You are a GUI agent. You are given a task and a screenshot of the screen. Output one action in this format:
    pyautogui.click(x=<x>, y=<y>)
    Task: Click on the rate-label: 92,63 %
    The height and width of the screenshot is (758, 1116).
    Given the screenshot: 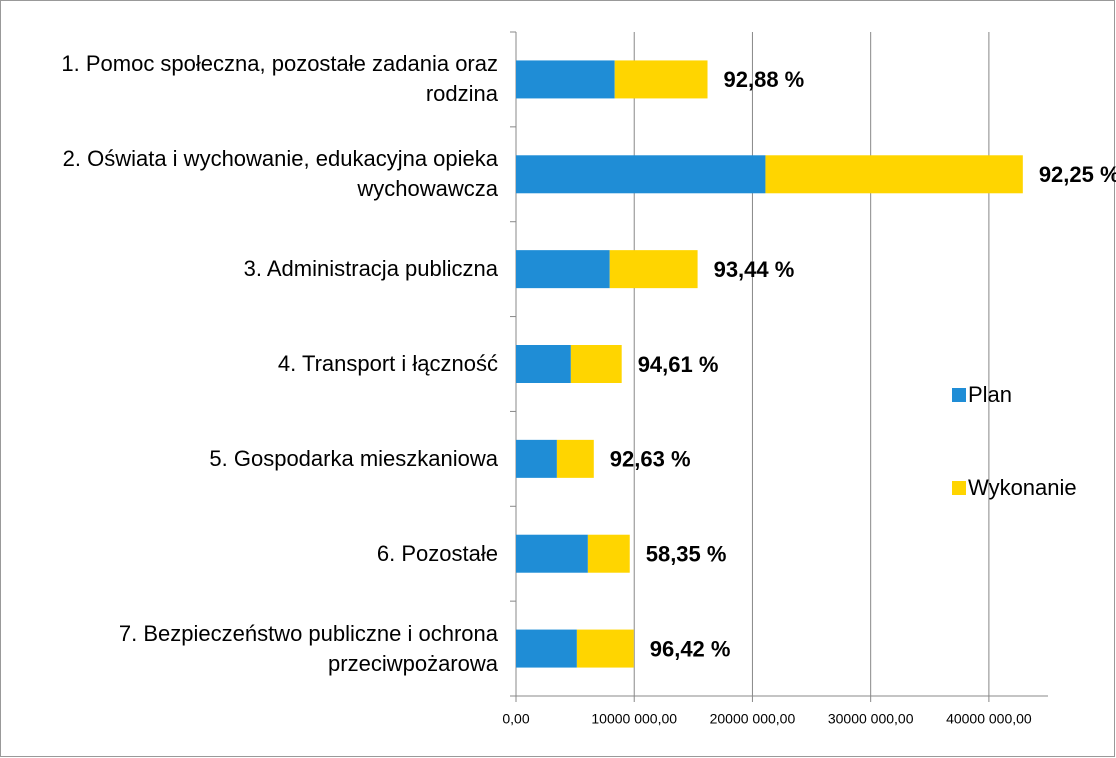 What is the action you would take?
    pyautogui.click(x=650, y=459)
    